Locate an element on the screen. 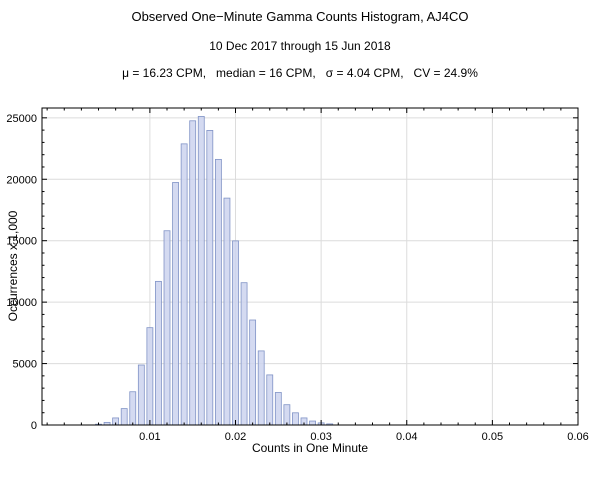  y-tick-label: 20000 is located at coordinates (21, 180).